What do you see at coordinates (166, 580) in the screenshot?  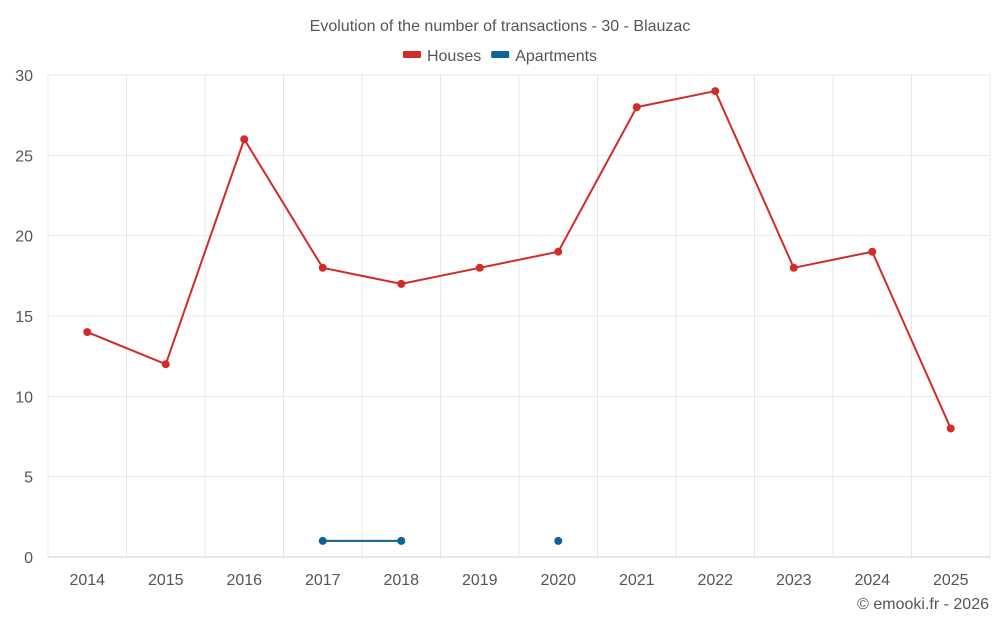 I see `x-tick-label: 2015` at bounding box center [166, 580].